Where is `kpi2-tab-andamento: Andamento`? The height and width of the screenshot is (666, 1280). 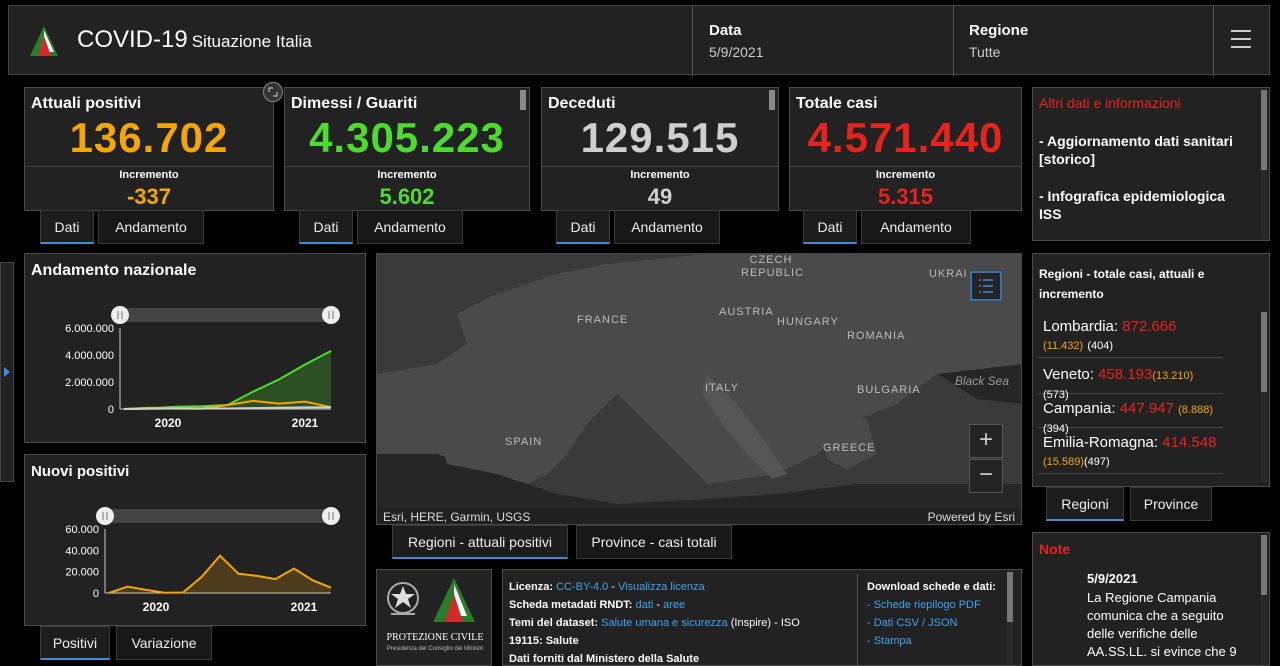 kpi2-tab-andamento: Andamento is located at coordinates (410, 227).